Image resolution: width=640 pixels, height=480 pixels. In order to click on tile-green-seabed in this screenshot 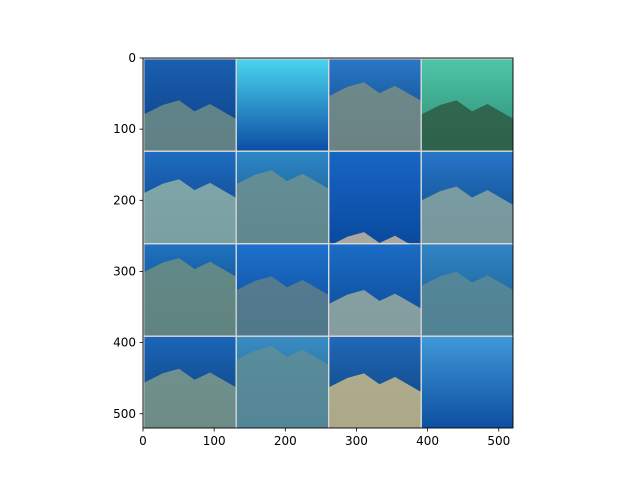, I will do `click(467, 105)`.